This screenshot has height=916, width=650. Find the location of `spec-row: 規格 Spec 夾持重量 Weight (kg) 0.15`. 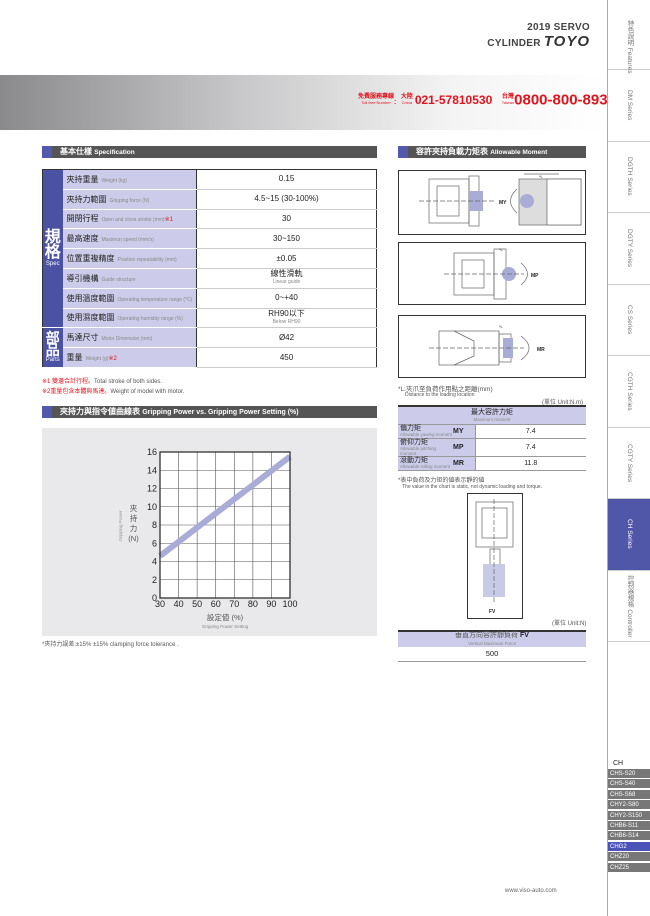

spec-row: 規格 Spec 夾持重量 Weight (kg) 0.15 is located at coordinates (209, 249).